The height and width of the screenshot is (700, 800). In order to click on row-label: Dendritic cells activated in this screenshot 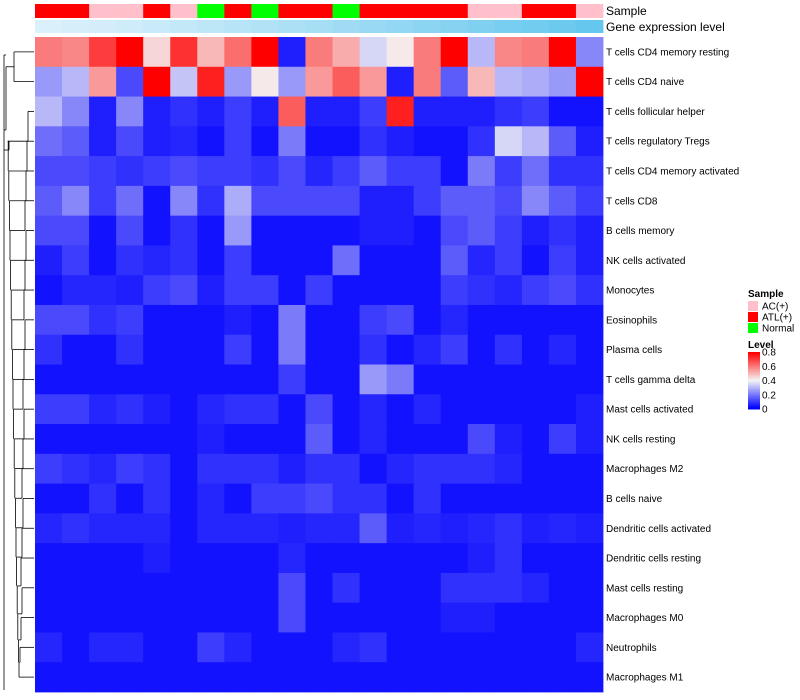, I will do `click(658, 529)`.